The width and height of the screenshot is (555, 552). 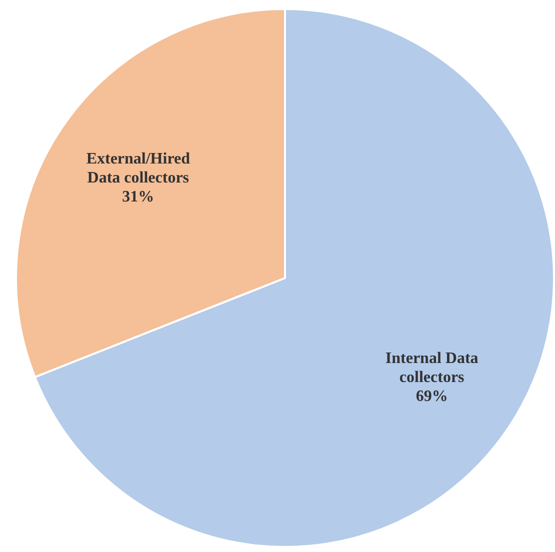 What do you see at coordinates (431, 368) in the screenshot?
I see `slice-label: Internal Data collectors` at bounding box center [431, 368].